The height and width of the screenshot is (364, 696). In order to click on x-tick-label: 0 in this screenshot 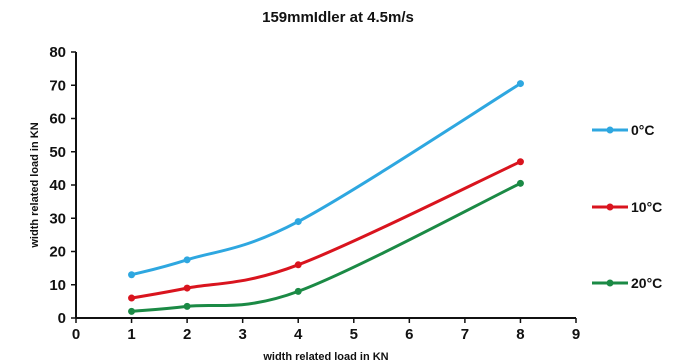, I will do `click(76, 334)`.